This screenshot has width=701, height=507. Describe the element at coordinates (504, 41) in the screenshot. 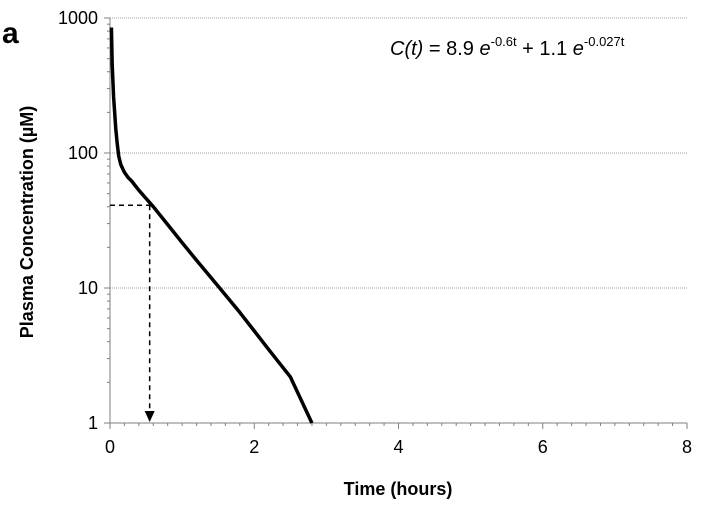

I see `equation-exponent-1: -0.6t` at that location.